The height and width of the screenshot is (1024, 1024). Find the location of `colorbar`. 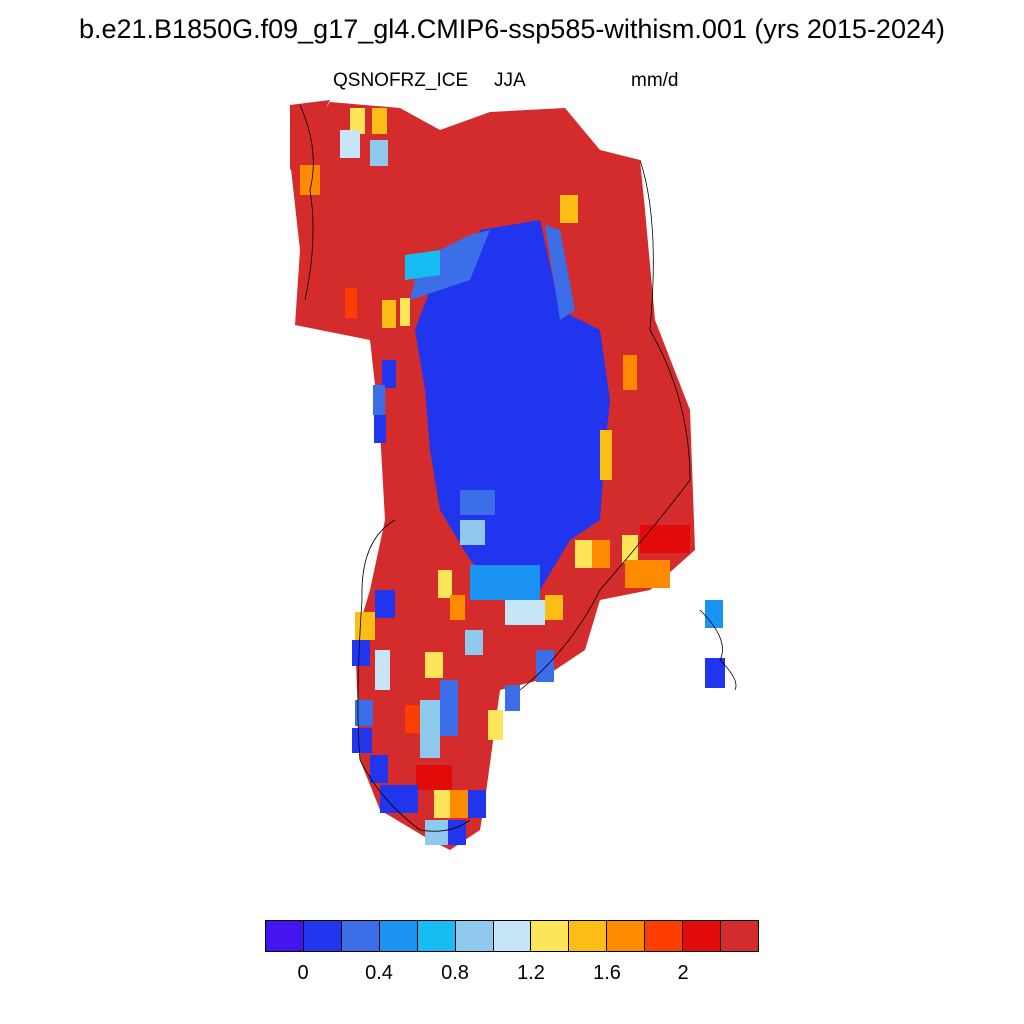

colorbar is located at coordinates (512, 936).